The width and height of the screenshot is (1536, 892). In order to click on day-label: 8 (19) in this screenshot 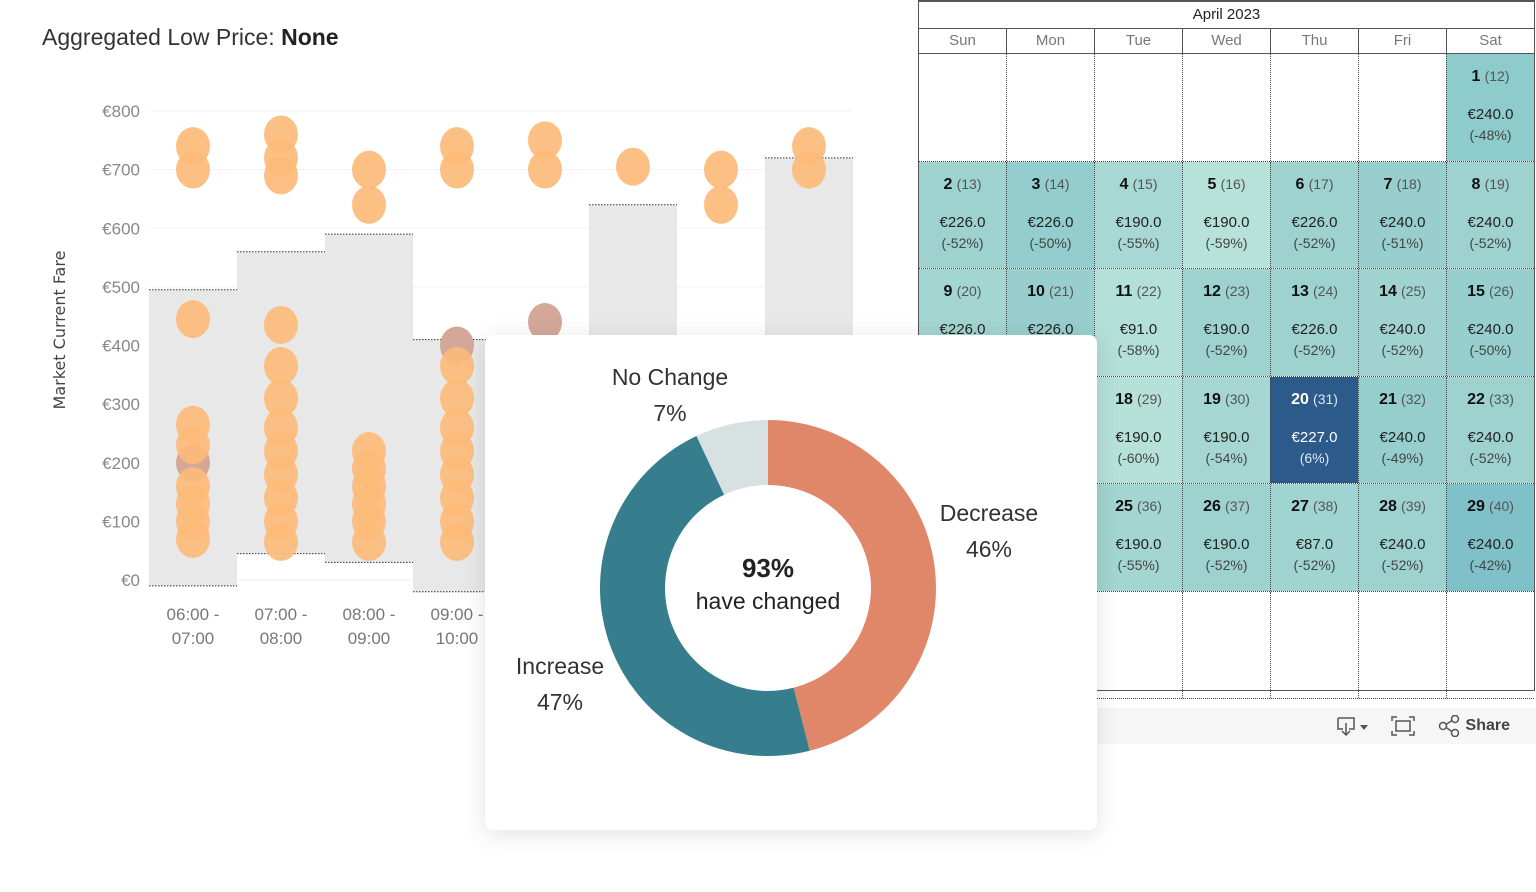, I will do `click(1490, 184)`.